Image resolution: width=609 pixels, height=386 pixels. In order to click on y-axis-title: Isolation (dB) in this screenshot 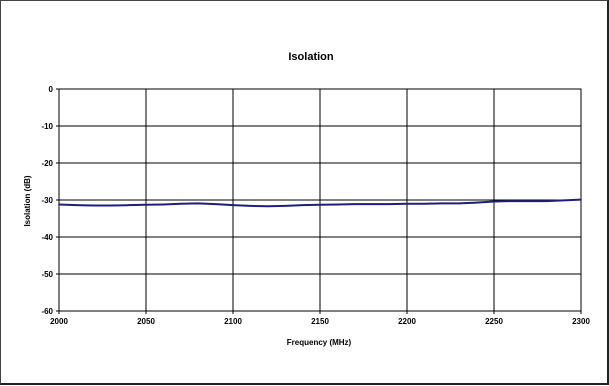, I will do `click(27, 200)`.